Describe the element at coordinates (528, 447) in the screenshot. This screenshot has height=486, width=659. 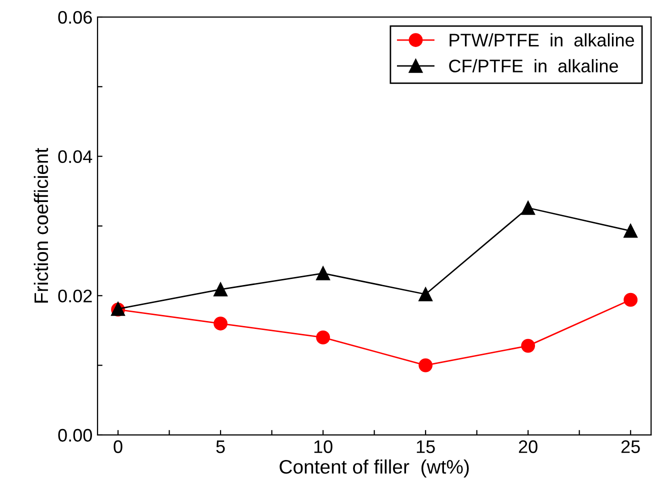
I see `x-tick-label: 20` at that location.